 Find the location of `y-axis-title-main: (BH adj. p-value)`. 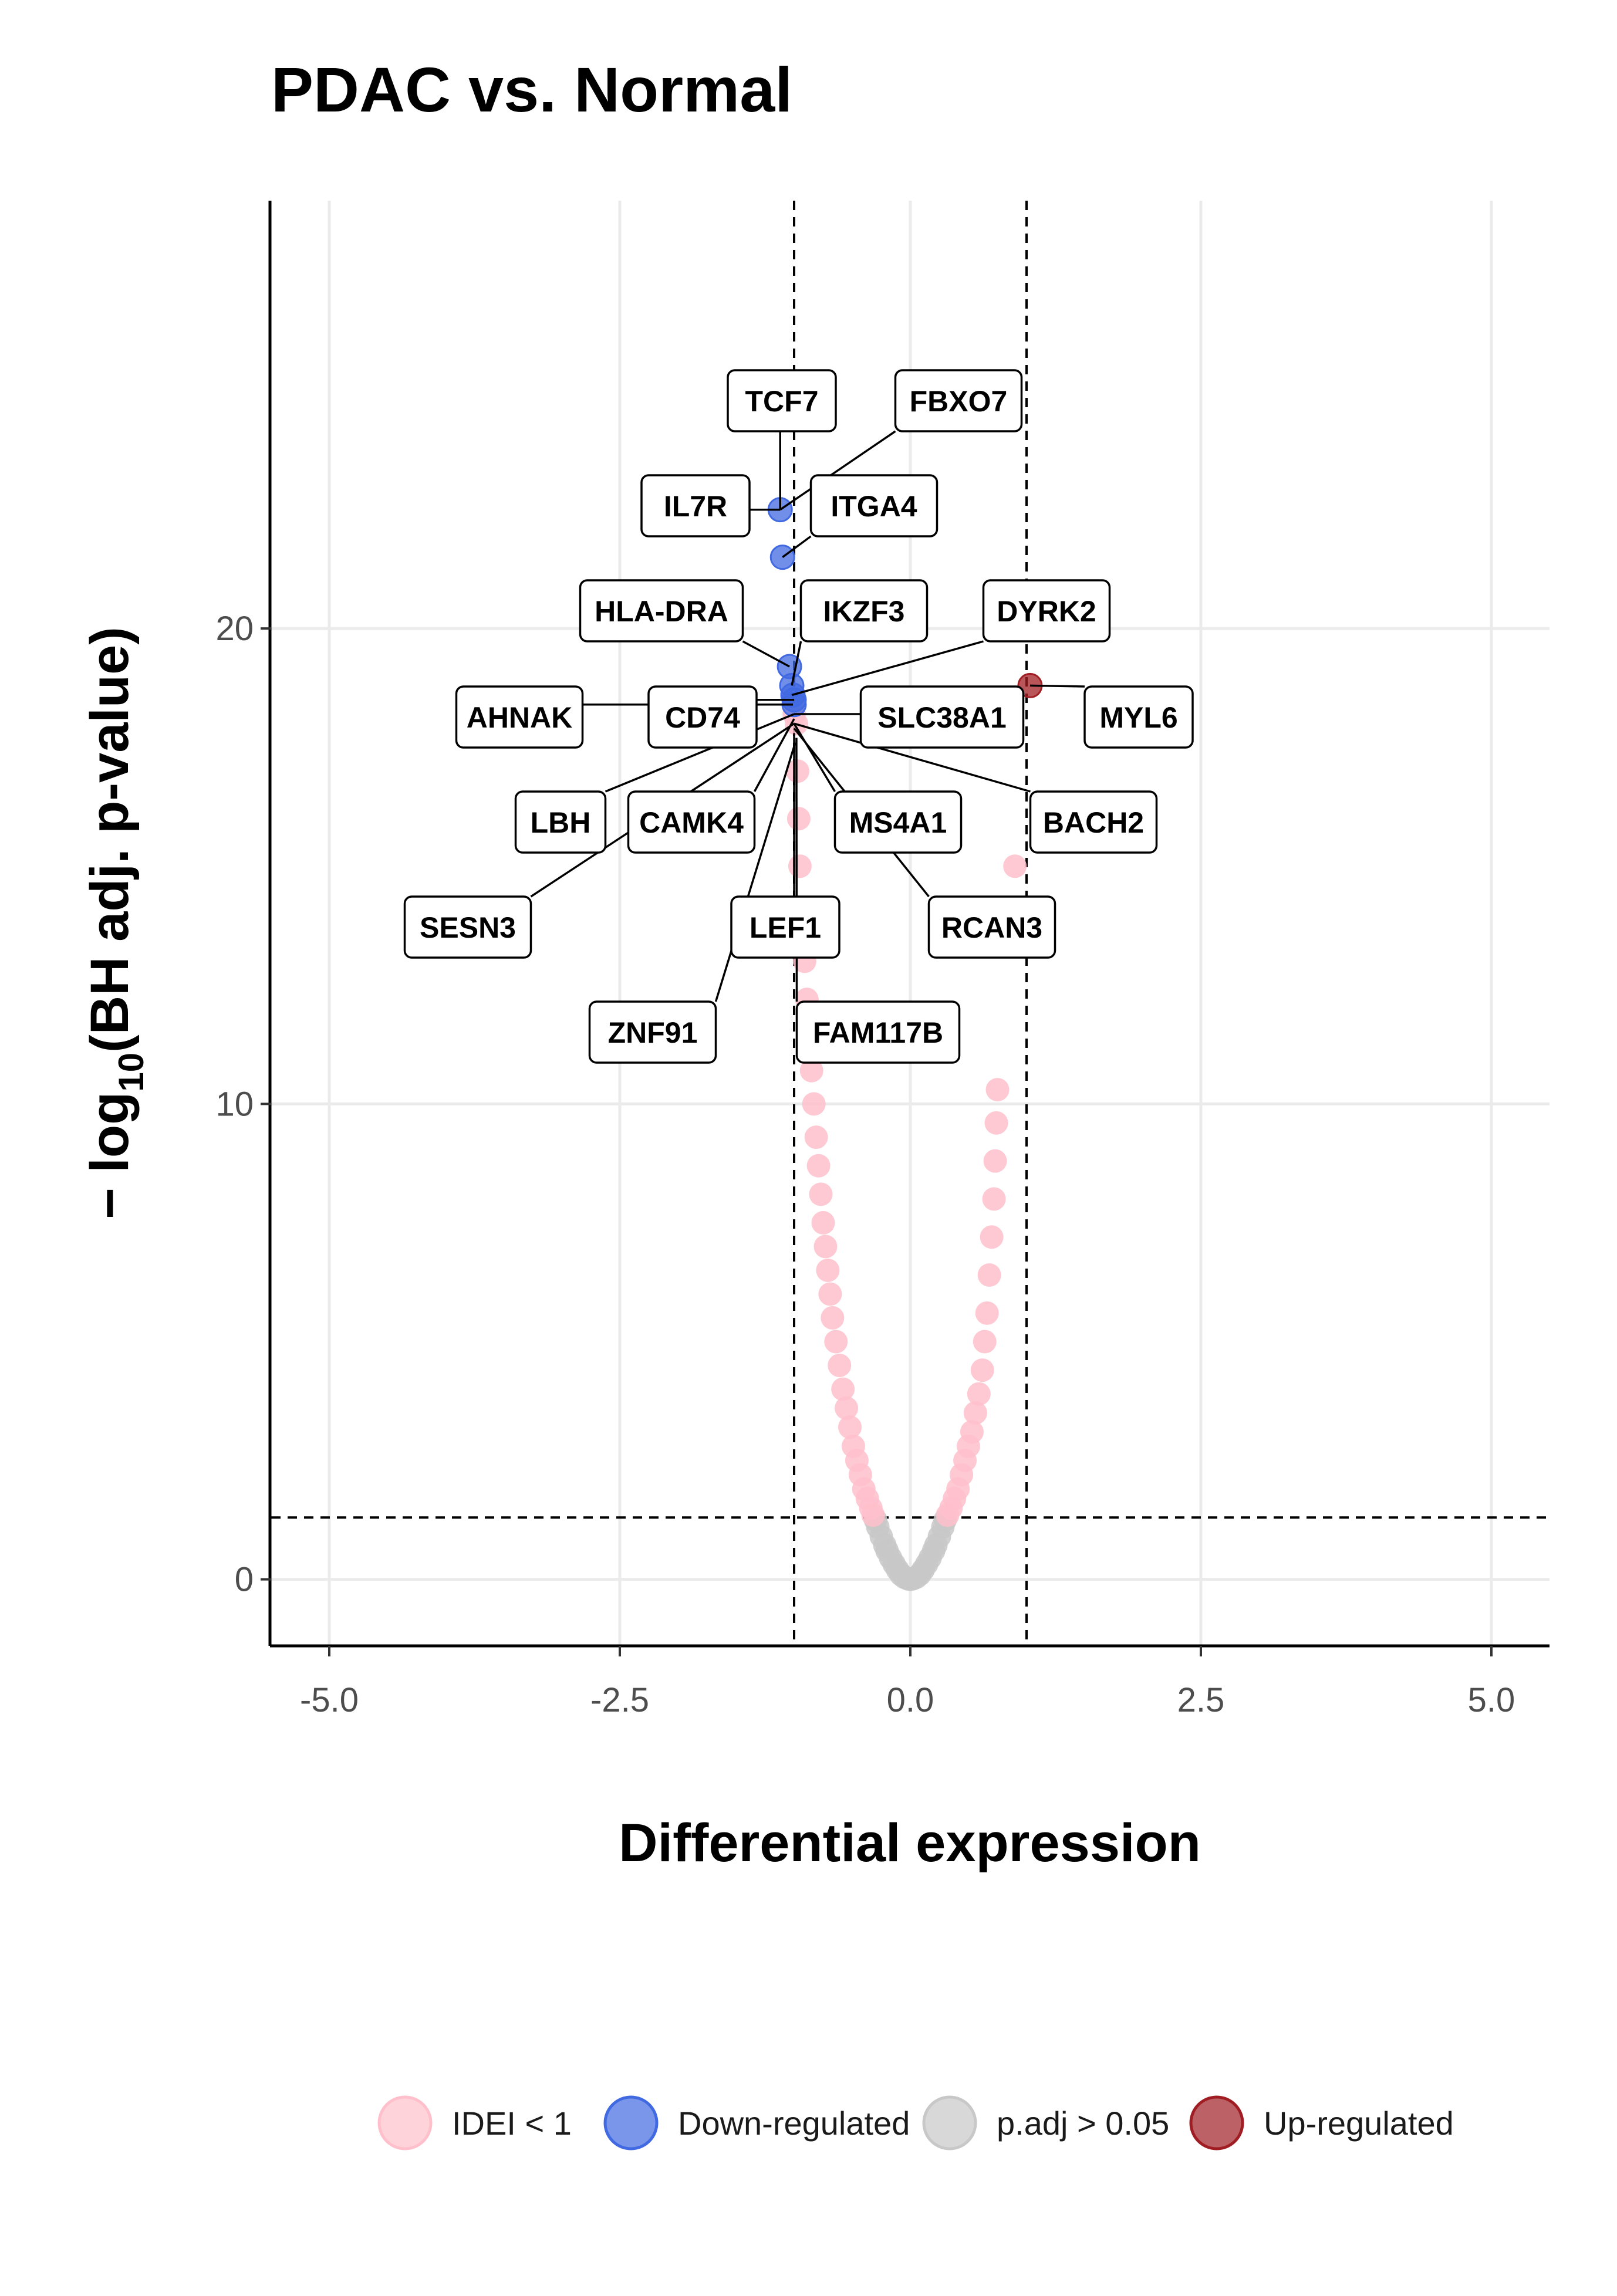

y-axis-title-main: (BH adj. p-value) is located at coordinates (110, 840).